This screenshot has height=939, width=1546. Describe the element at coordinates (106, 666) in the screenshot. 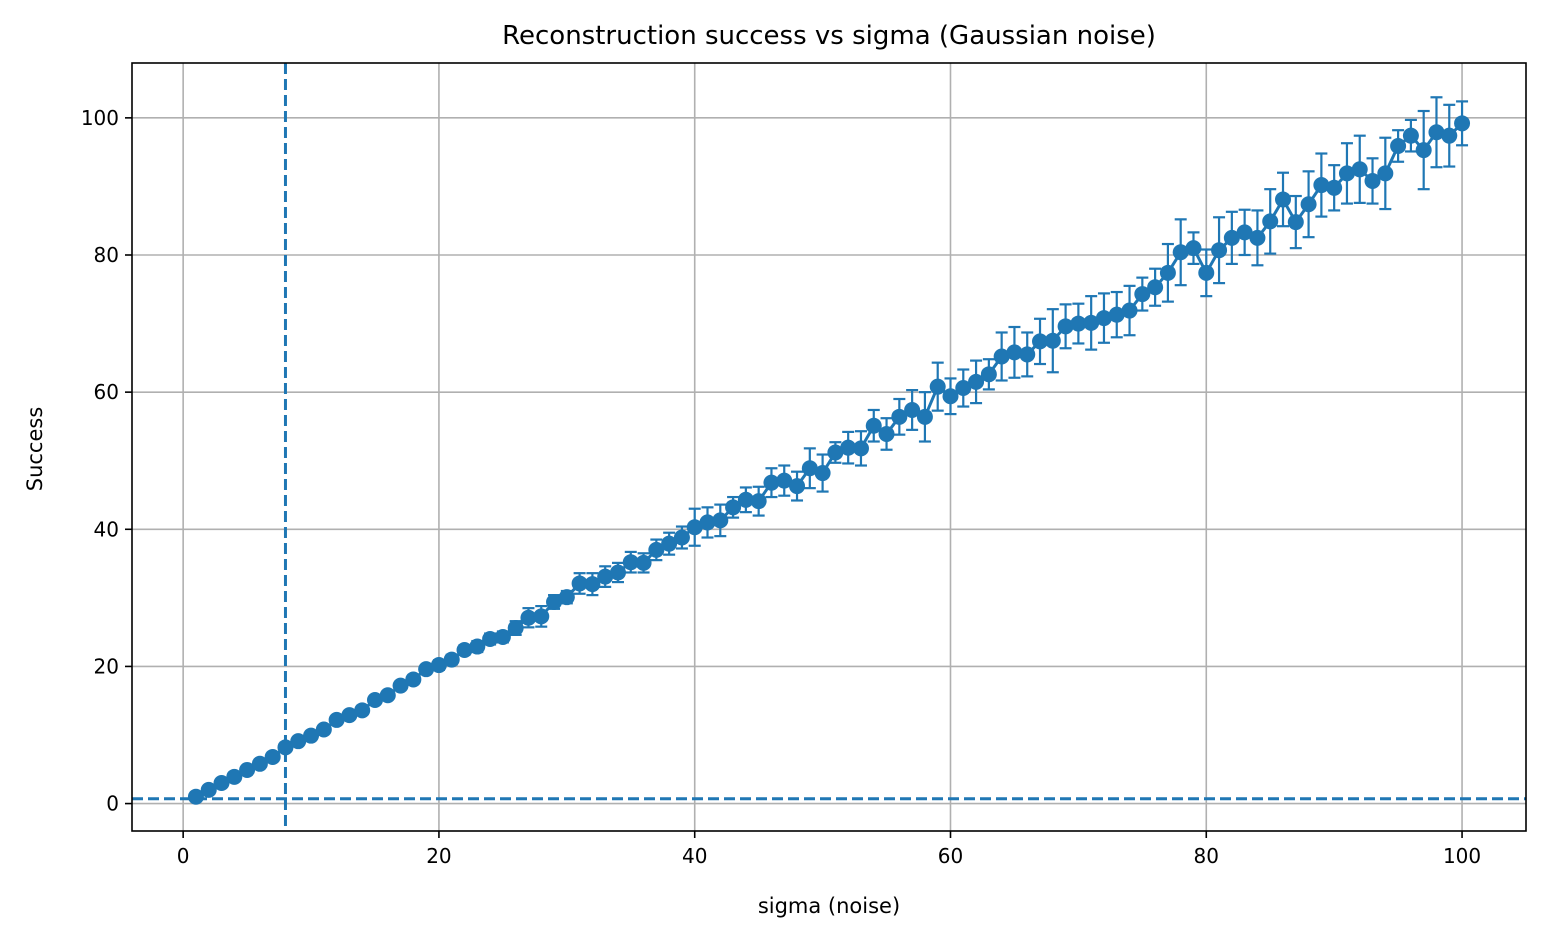

I see `y-tick-label: 20` at that location.